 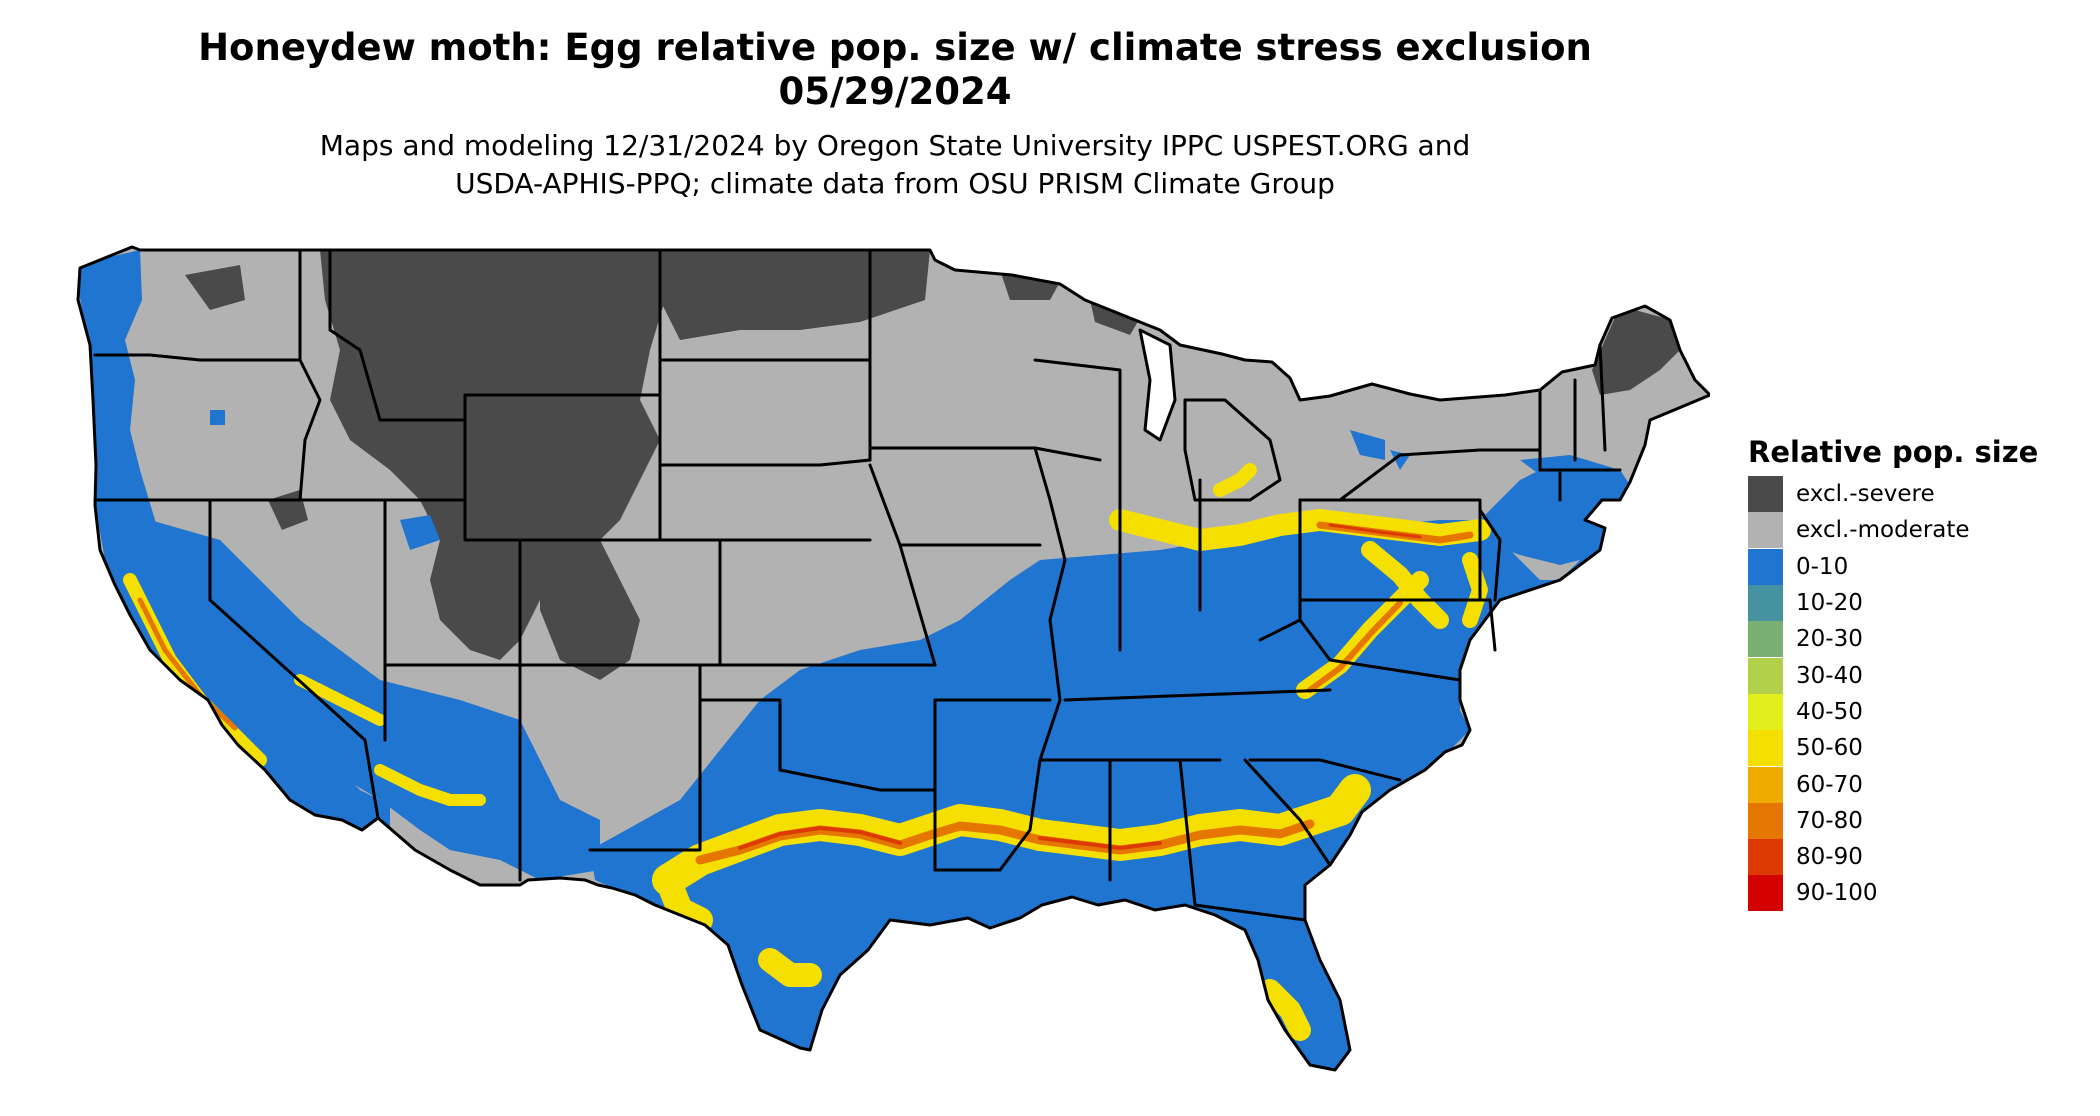 I want to click on legend-item-20-30: 20-30, so click(x=1918, y=639).